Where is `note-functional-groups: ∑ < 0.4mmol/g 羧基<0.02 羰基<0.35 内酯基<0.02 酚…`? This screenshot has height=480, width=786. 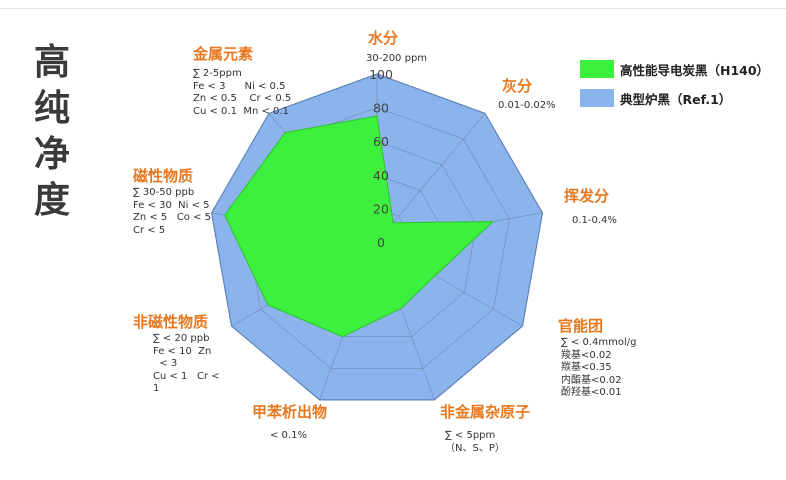 note-functional-groups: ∑ < 0.4mmol/g 羧基<0.02 羰基<0.35 内酯基<0.02 酚… is located at coordinates (599, 367).